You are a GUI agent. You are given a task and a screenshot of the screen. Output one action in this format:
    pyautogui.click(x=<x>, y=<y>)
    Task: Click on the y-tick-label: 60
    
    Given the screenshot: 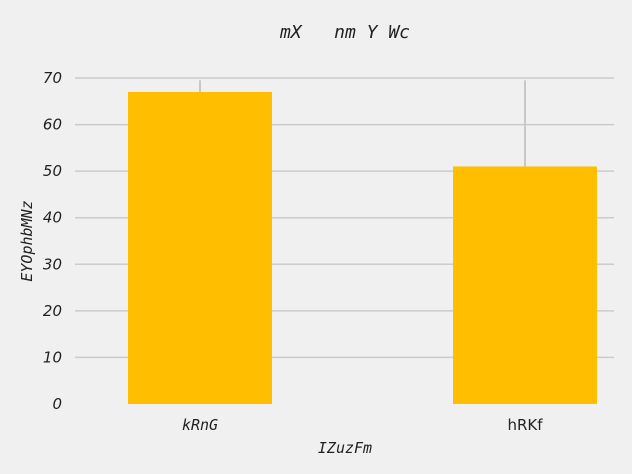 What is the action you would take?
    pyautogui.click(x=52, y=125)
    